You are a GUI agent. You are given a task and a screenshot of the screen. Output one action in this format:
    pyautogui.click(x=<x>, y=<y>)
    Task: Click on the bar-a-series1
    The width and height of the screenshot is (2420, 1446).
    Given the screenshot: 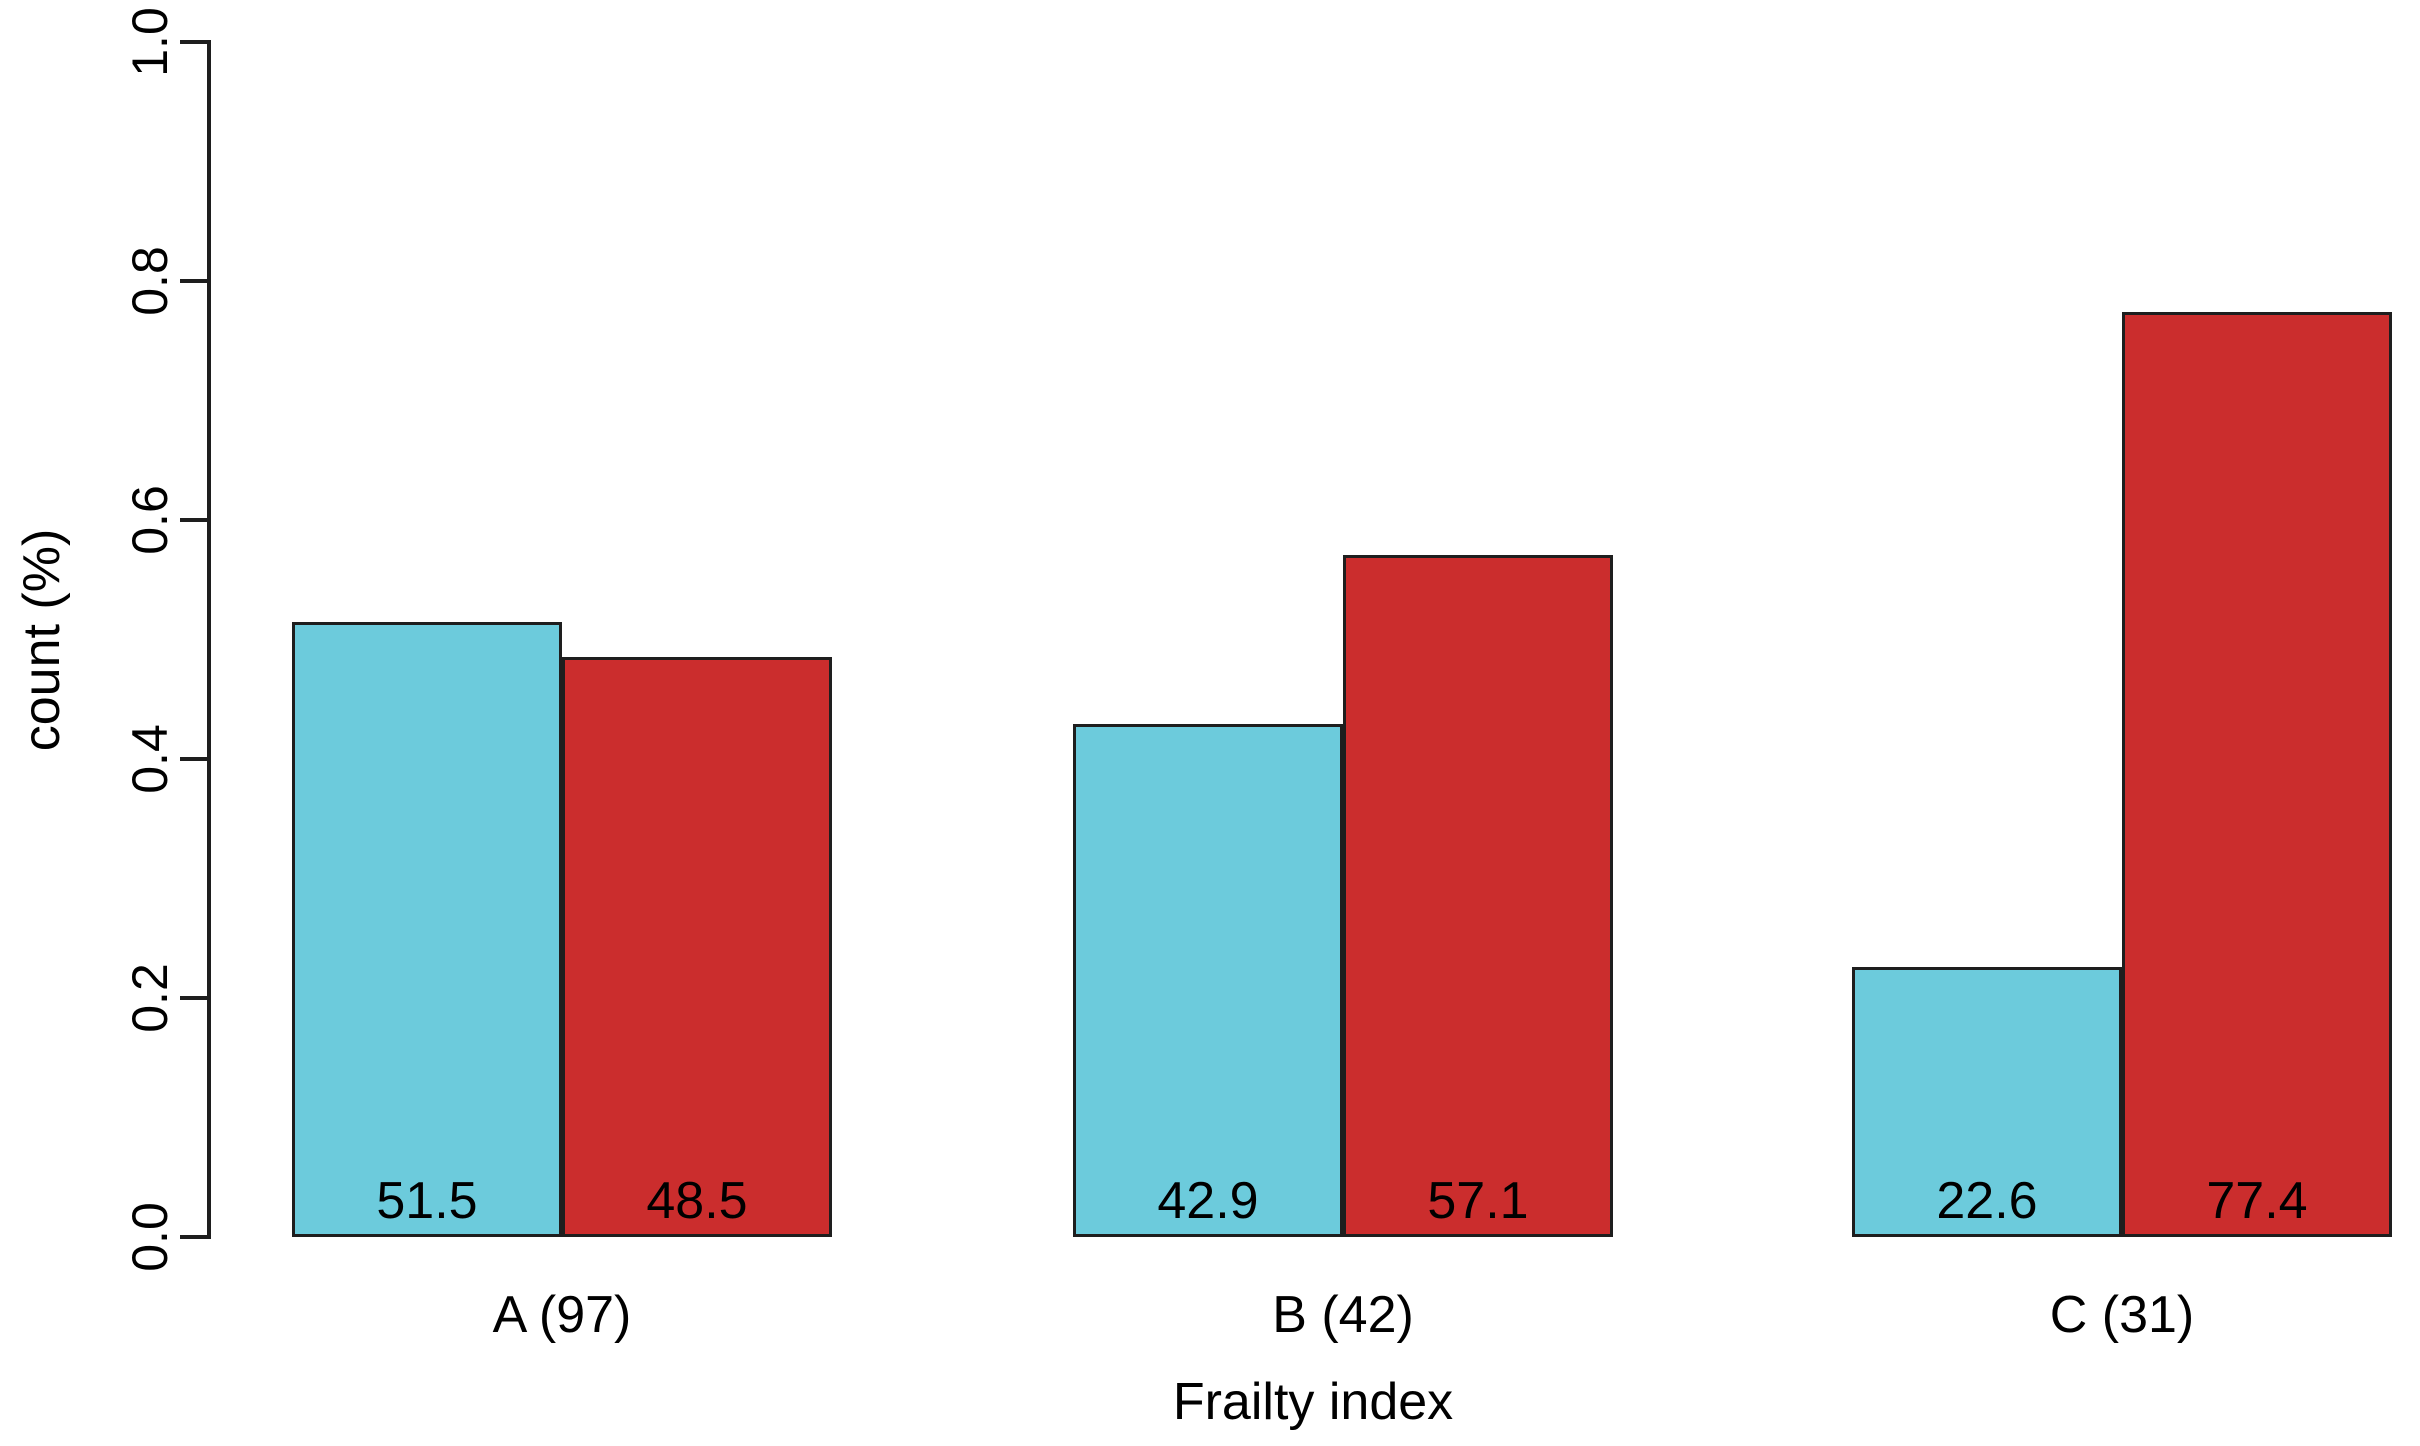 What is the action you would take?
    pyautogui.click(x=427, y=929)
    